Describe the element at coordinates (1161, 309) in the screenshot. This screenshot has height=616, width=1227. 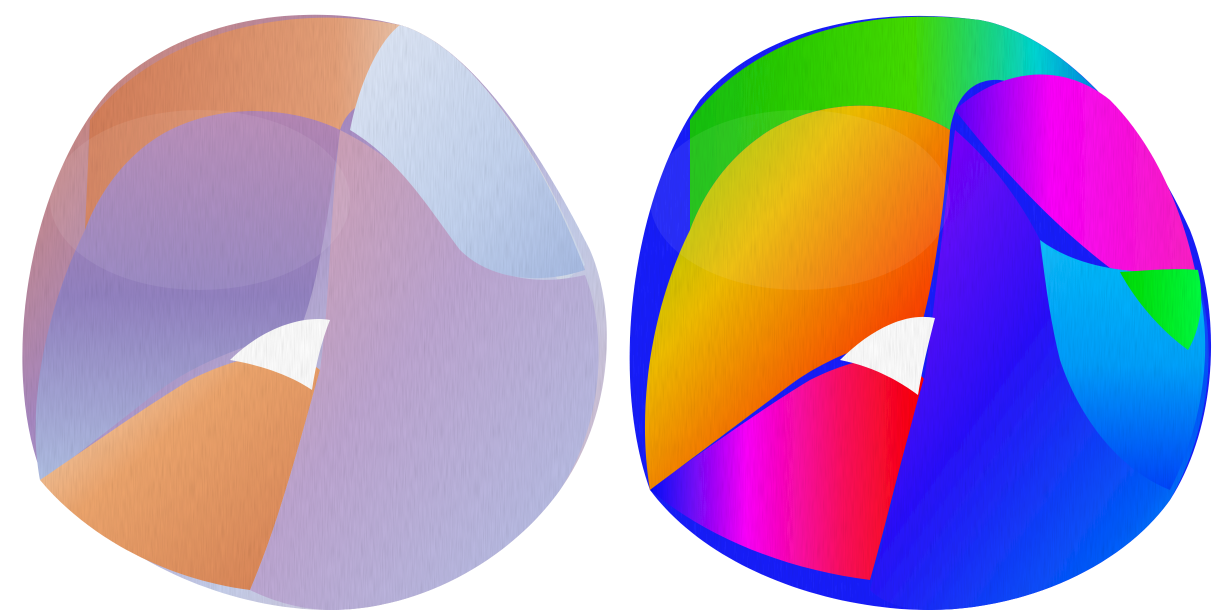
I see `right-green-sliver` at that location.